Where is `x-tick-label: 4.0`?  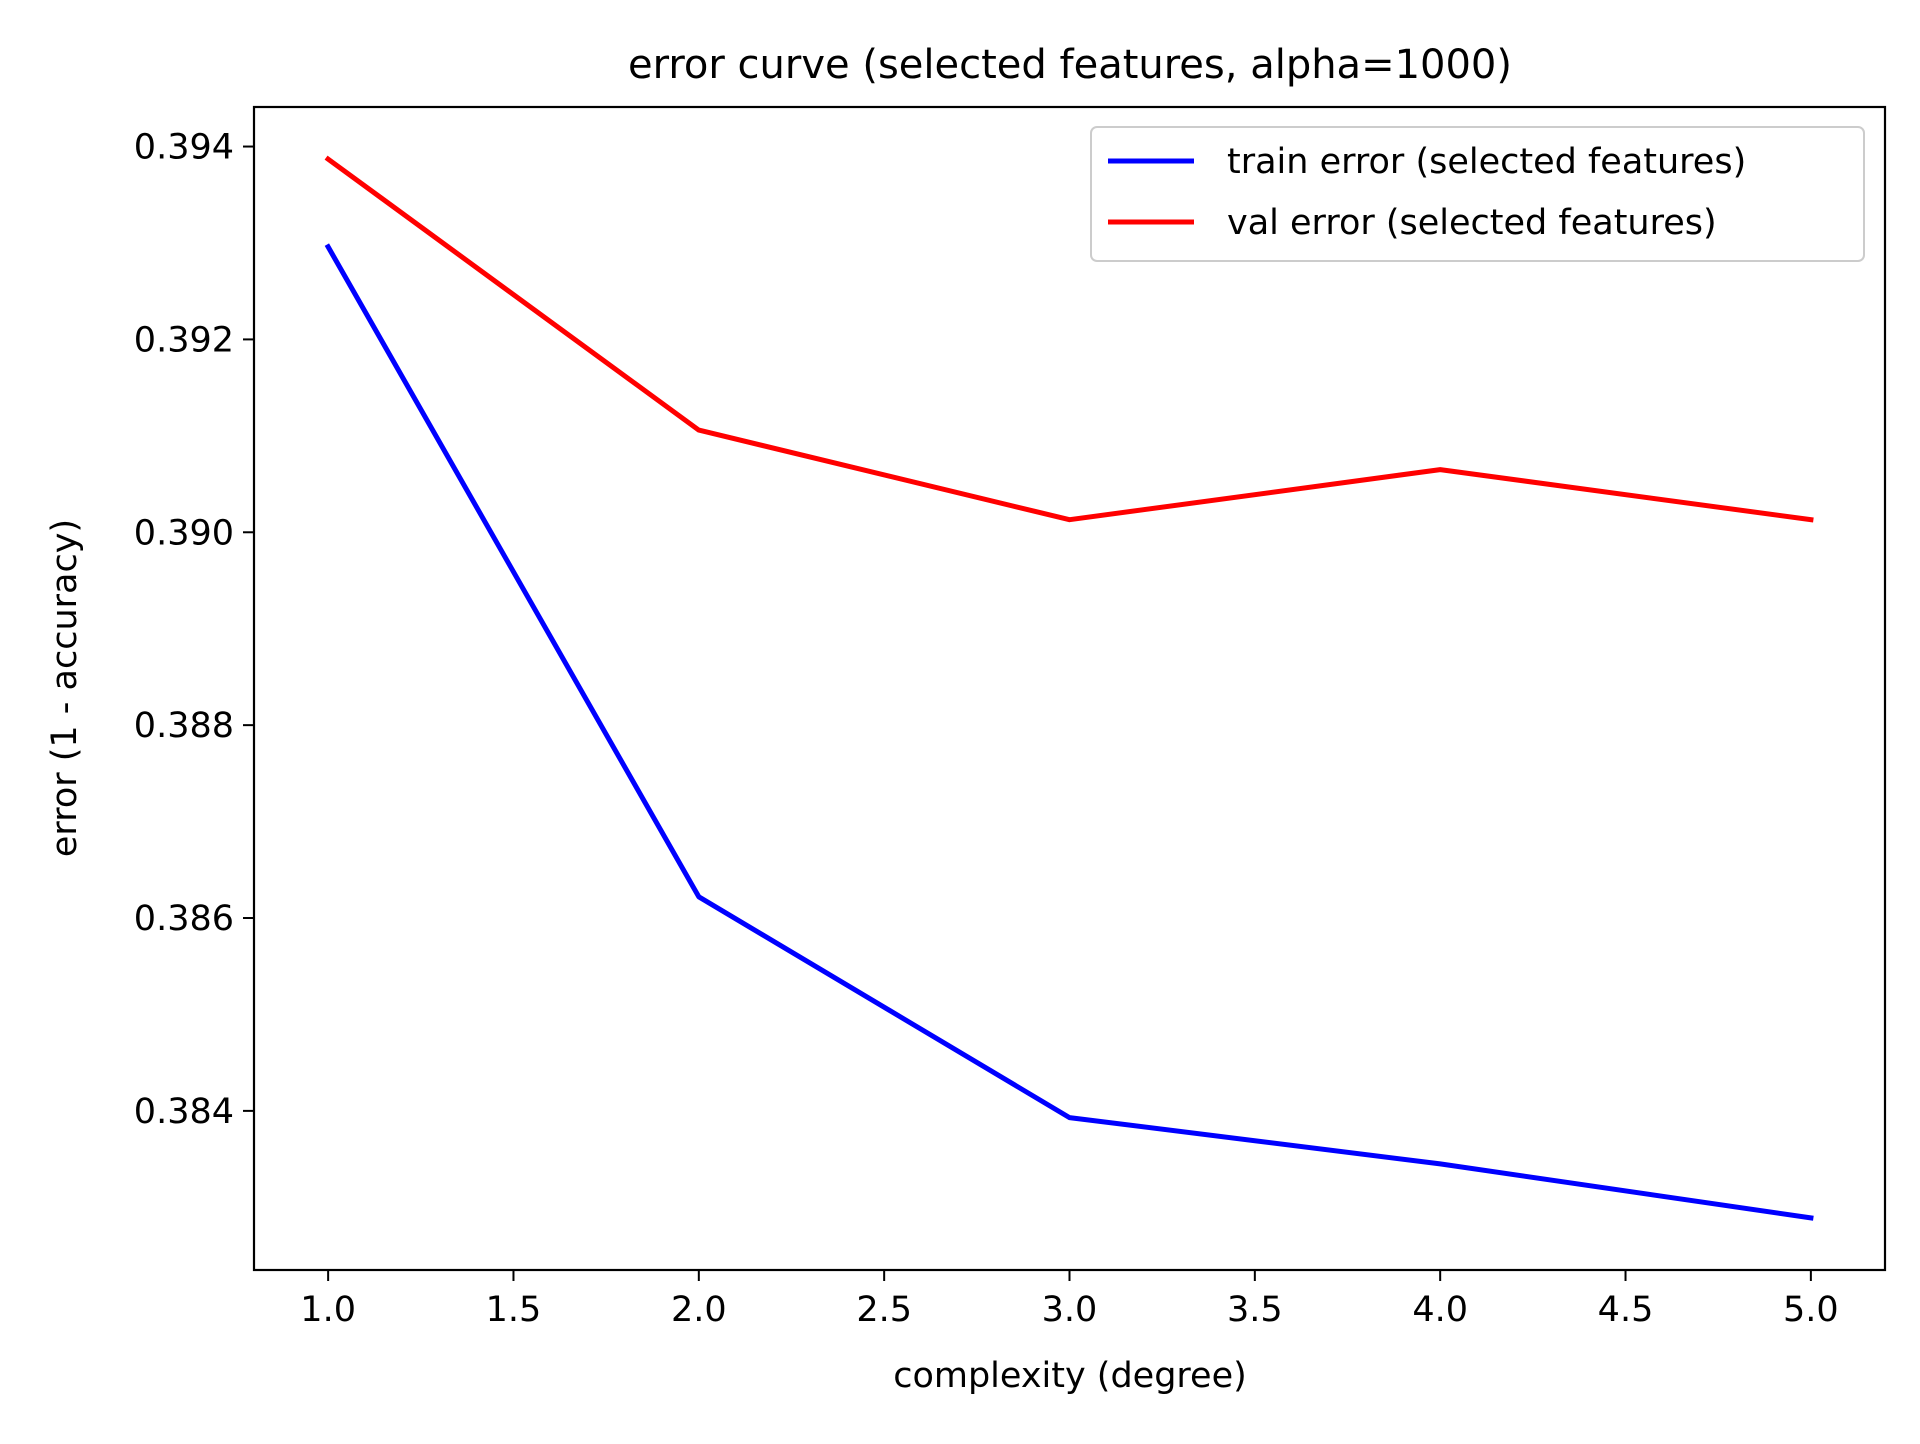
x-tick-label: 4.0 is located at coordinates (1440, 1310).